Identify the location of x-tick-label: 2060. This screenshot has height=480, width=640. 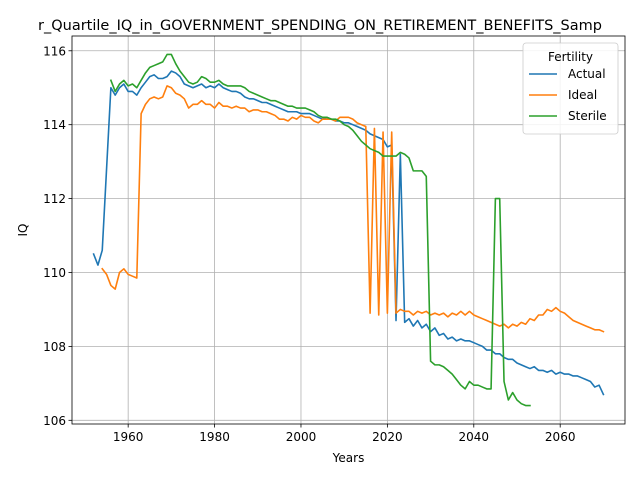
(560, 437).